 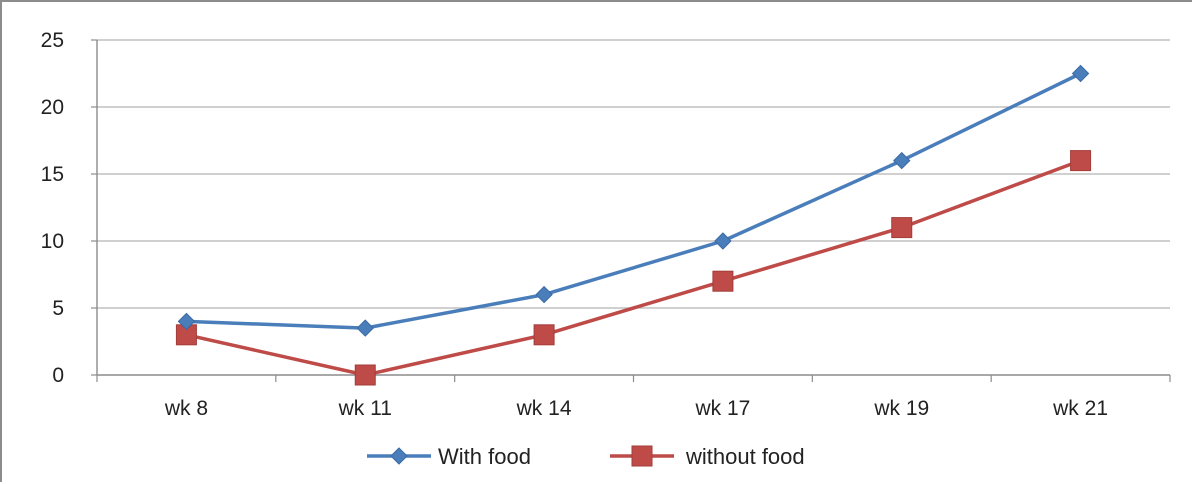 I want to click on x-axis-tick-labels: wk 8 wk 11 wk 14 wk 17 wk 19 wk 21, so click(x=636, y=408).